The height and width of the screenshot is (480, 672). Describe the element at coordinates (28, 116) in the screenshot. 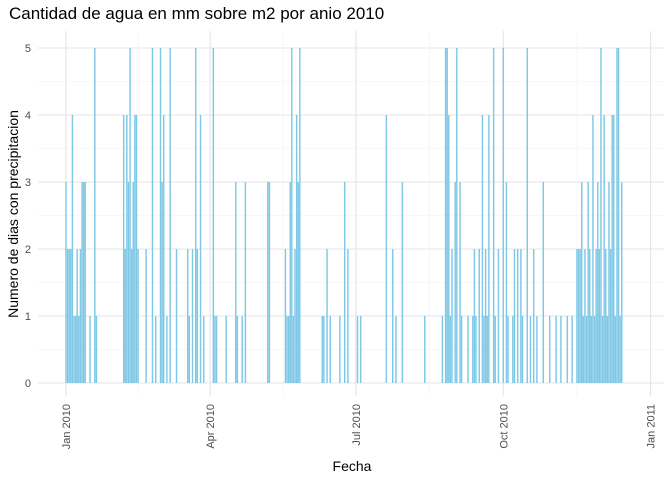

I see `y-tick-label: 4` at that location.